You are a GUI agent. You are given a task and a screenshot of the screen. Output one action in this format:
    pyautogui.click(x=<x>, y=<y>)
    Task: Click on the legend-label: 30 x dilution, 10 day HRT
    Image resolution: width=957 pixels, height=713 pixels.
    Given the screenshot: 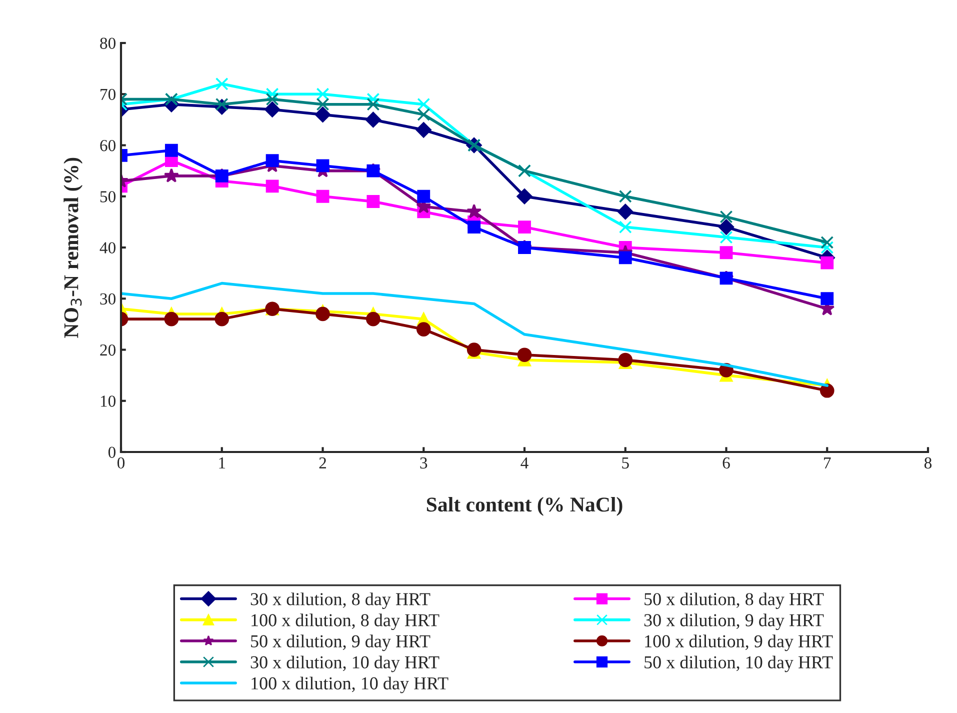 What is the action you would take?
    pyautogui.click(x=345, y=664)
    